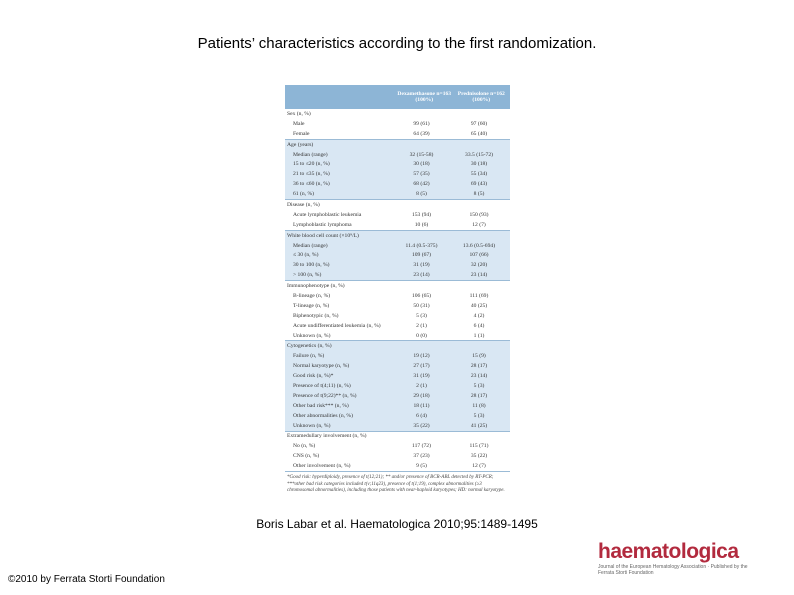  What do you see at coordinates (397, 184) in the screenshot?
I see `table-row: 36 to ≤60 (n, %) 68 (42) 69 (43)` at bounding box center [397, 184].